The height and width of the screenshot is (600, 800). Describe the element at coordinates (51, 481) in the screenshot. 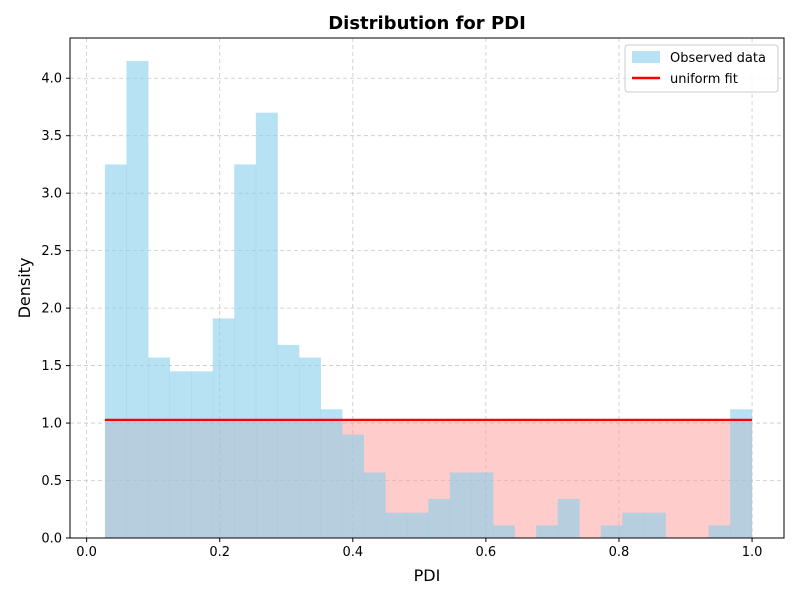

I see `y-tick-label: 0.5` at that location.